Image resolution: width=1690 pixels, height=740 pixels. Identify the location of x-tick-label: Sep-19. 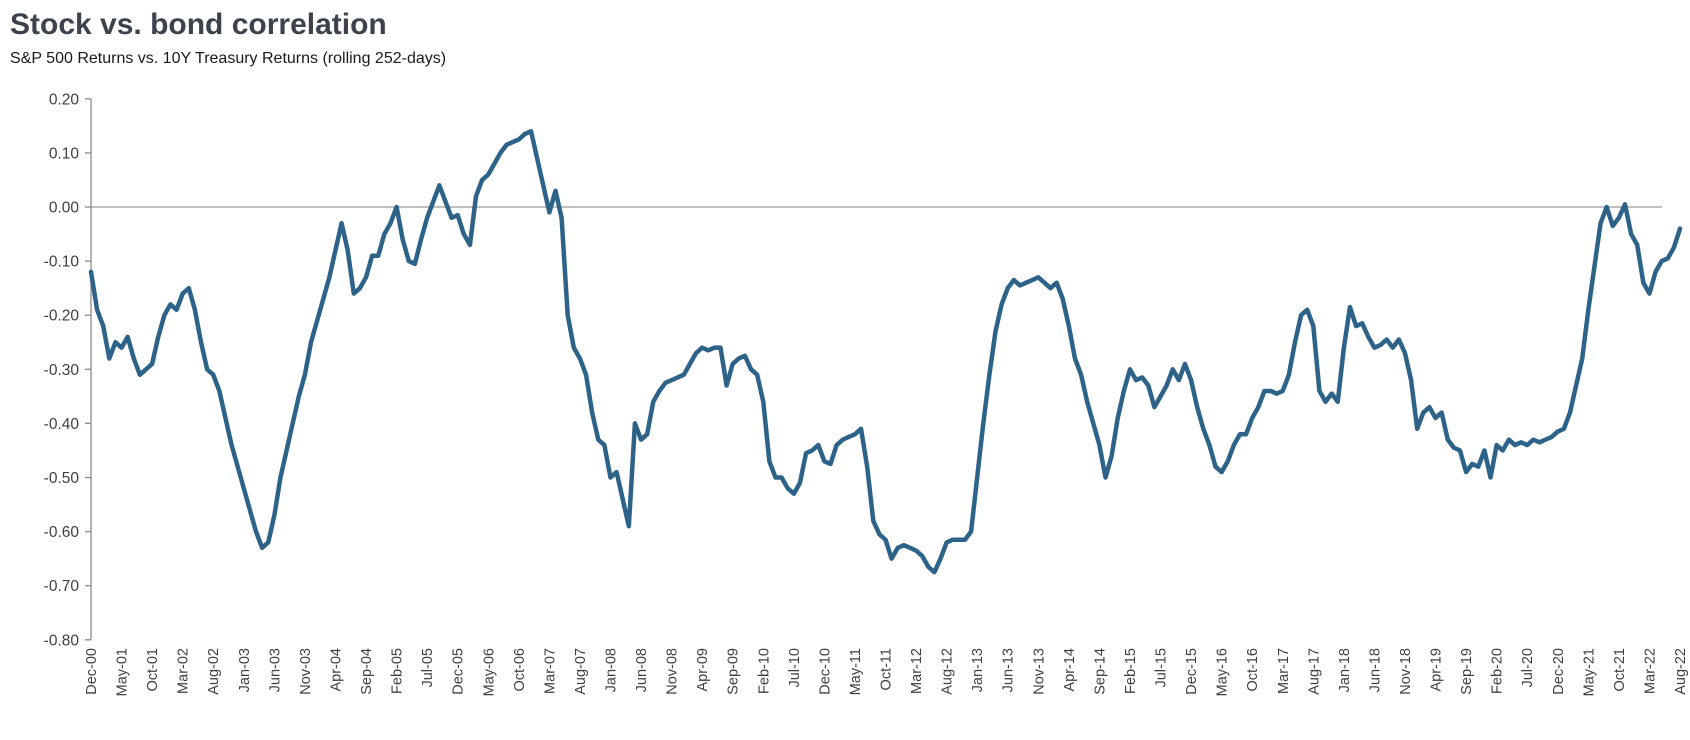
(1467, 671).